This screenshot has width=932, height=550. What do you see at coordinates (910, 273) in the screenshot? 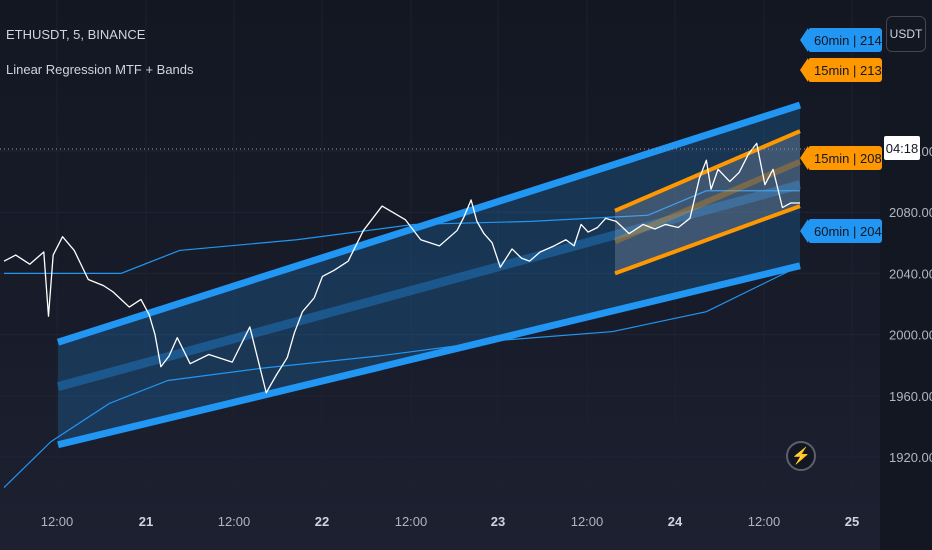
I see `y-tick-label: 2040.00` at bounding box center [910, 273].